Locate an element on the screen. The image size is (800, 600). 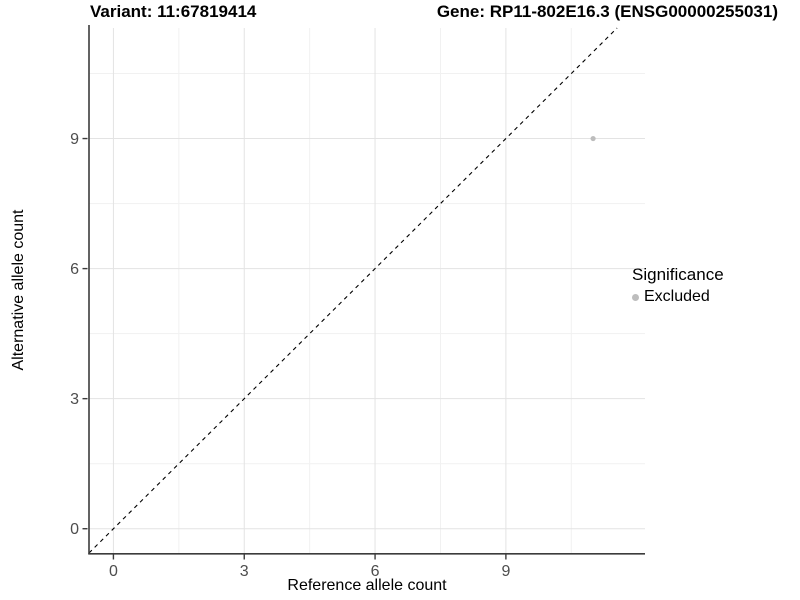
x-tick-label: 0 is located at coordinates (113, 571).